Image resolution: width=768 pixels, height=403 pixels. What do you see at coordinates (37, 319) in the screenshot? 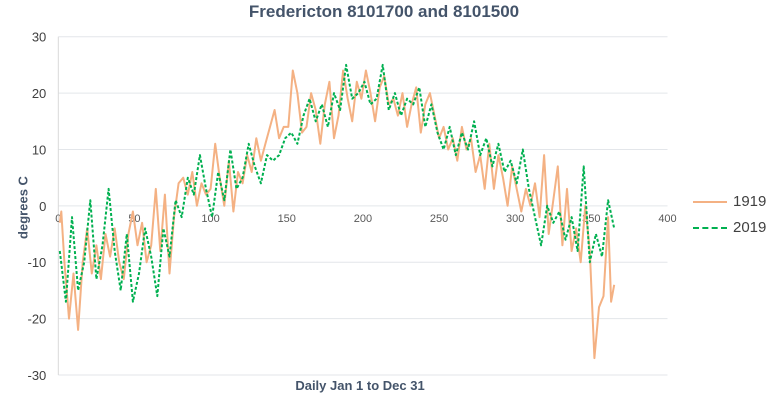
I see `y-tick-label: -20` at bounding box center [37, 319].